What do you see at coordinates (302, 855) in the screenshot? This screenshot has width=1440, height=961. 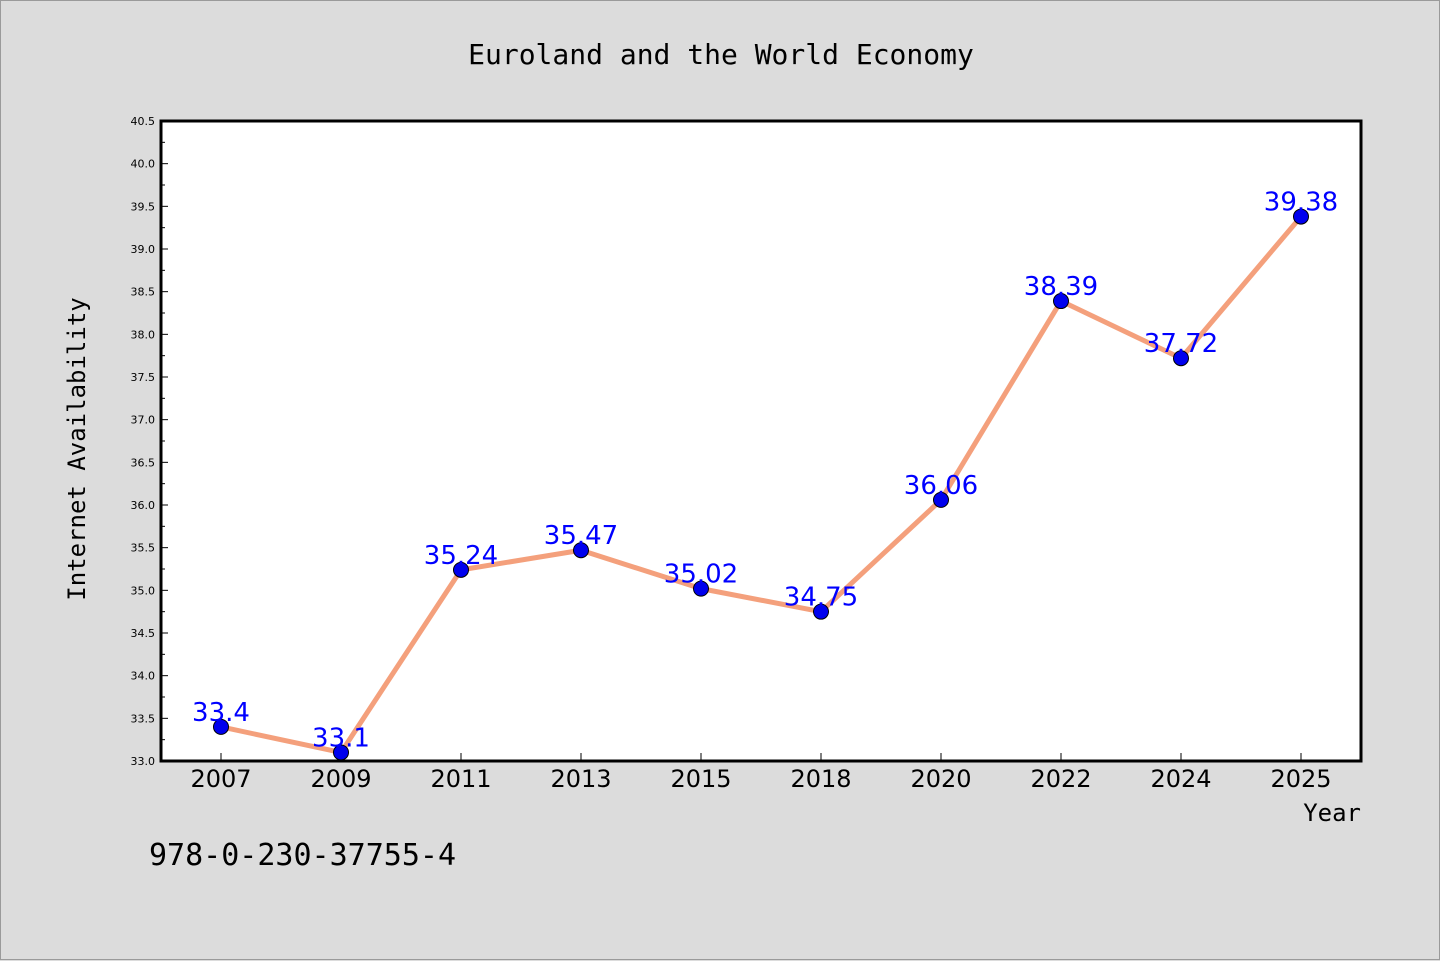 I see `isbn-text: 978-0-230-37755-4` at bounding box center [302, 855].